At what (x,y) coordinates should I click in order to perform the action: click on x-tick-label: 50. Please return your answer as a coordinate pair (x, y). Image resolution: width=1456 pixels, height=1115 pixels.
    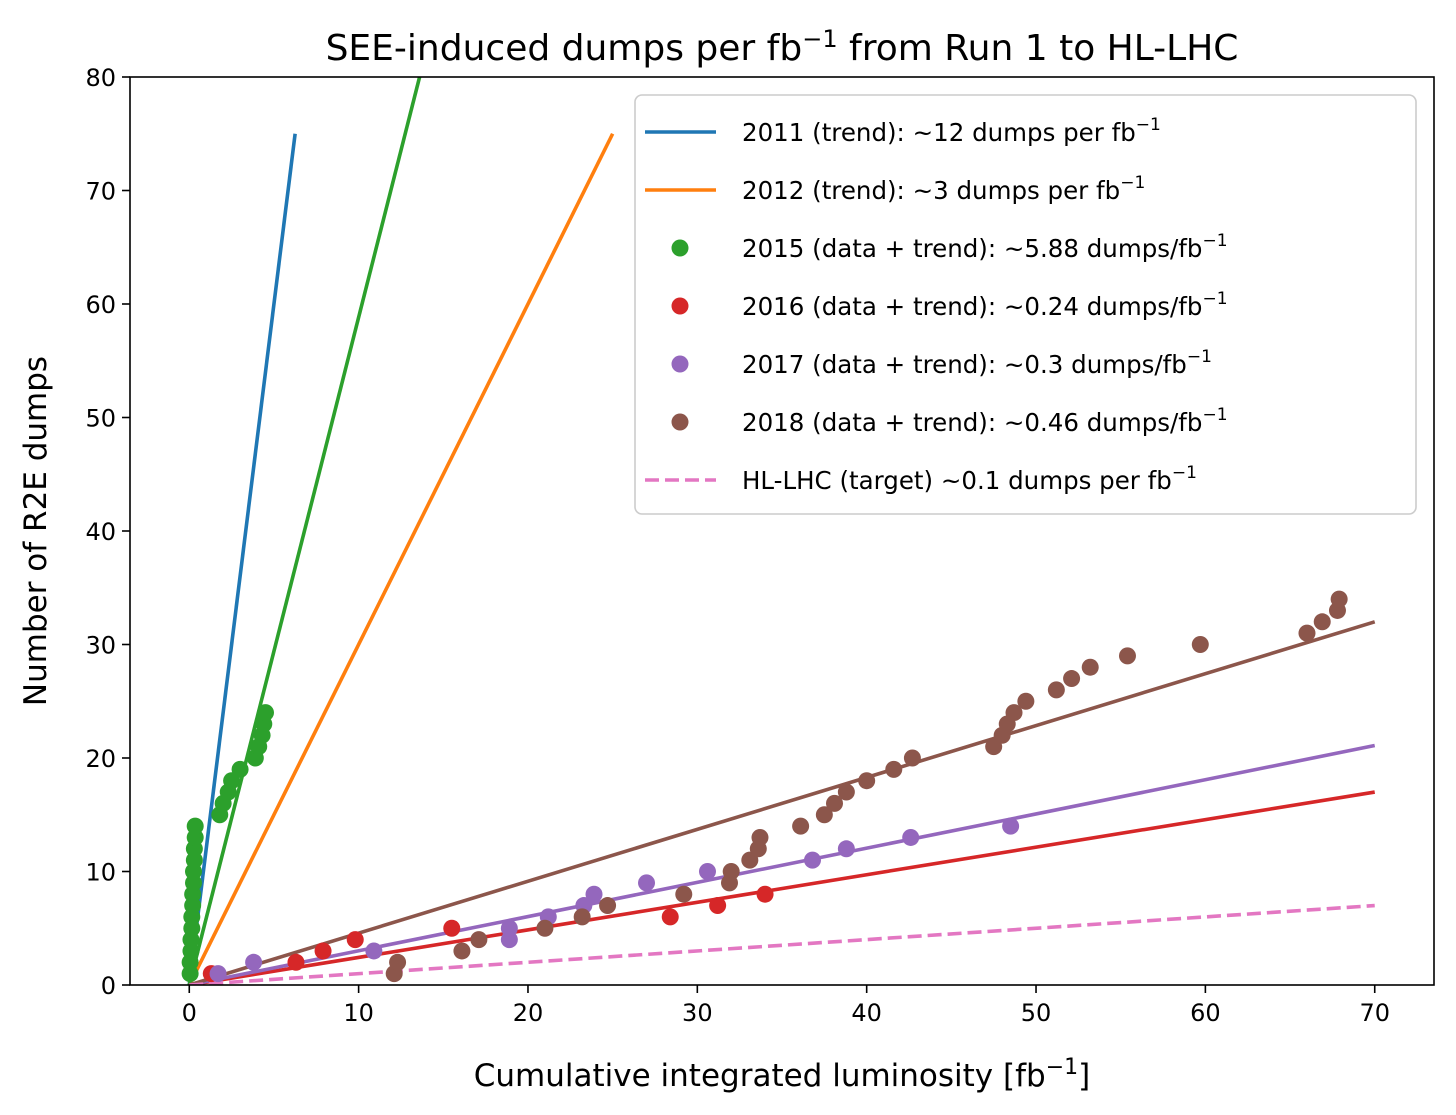
    Looking at the image, I should click on (1036, 1013).